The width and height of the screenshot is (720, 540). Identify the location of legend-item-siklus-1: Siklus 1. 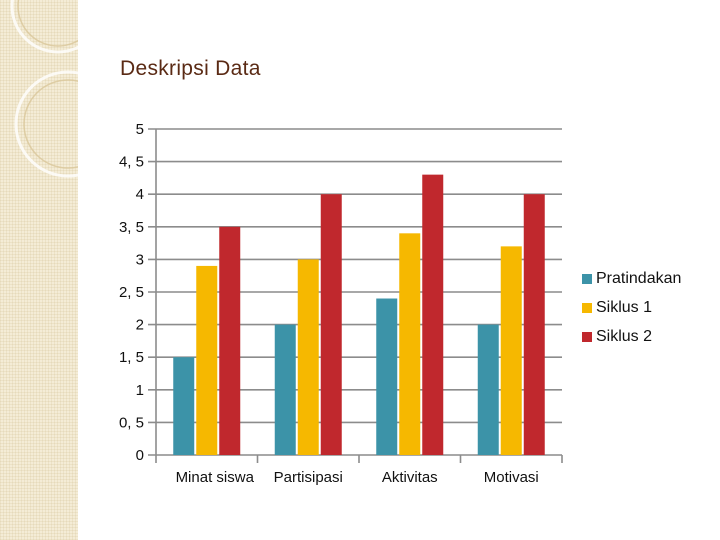
(631, 307).